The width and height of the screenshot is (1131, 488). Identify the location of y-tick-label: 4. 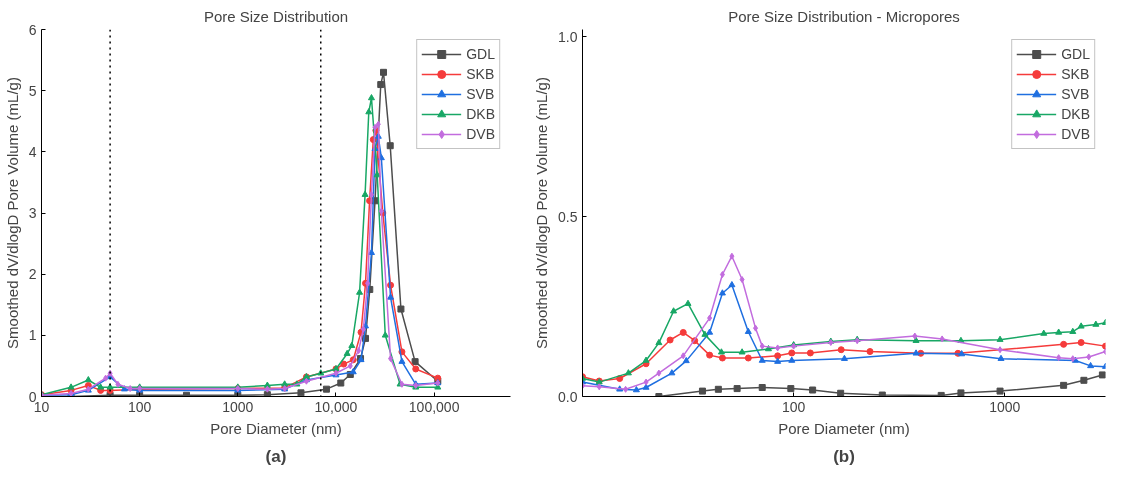
(32, 151).